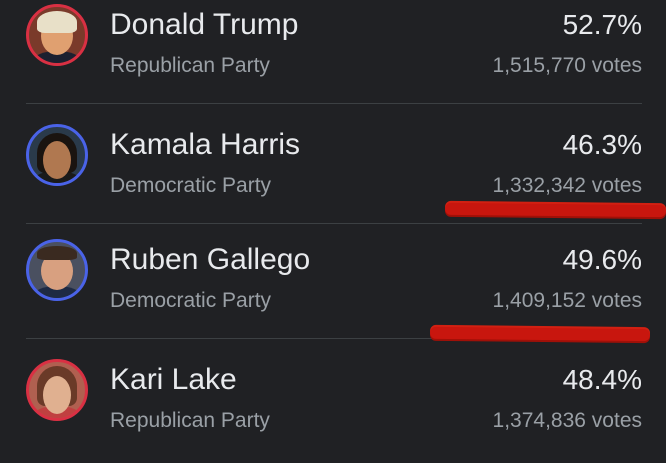  I want to click on vote-percent: 52.7%, so click(602, 24).